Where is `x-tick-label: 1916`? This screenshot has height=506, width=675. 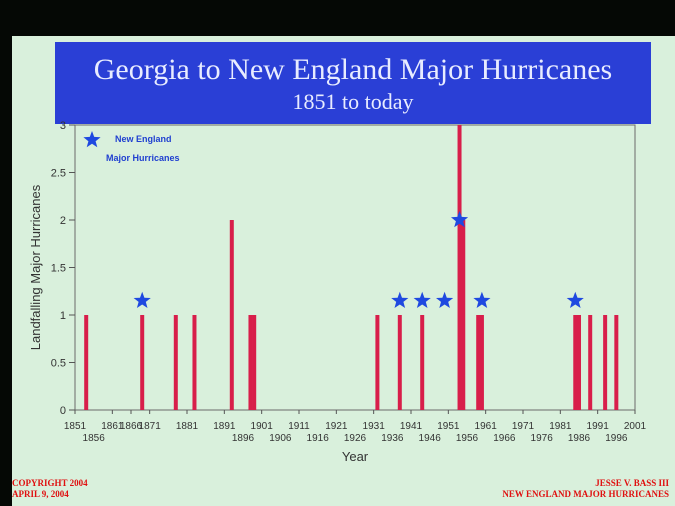
x-tick-label: 1916 is located at coordinates (318, 438).